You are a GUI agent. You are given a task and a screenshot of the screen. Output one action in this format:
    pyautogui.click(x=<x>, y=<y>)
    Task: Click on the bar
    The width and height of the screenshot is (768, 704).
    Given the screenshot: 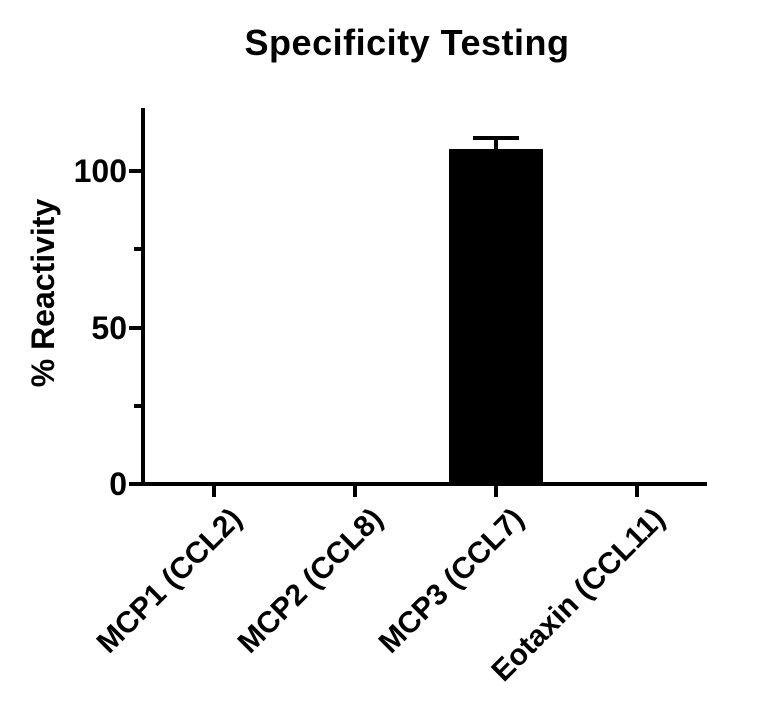 What is the action you would take?
    pyautogui.click(x=495, y=315)
    